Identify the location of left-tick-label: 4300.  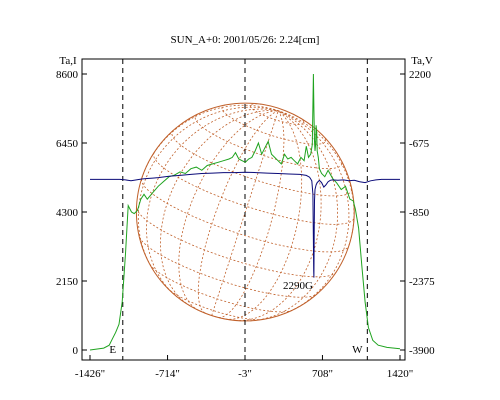
(67, 213).